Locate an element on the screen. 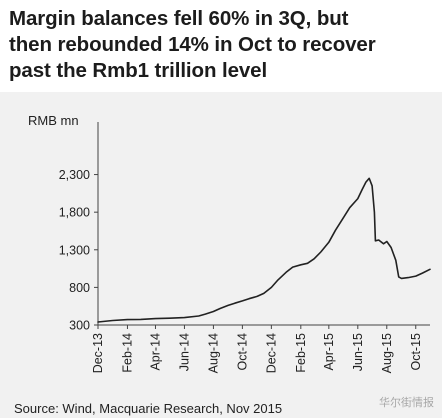 This screenshot has height=418, width=442. x-tick-label: Feb-14 is located at coordinates (127, 353).